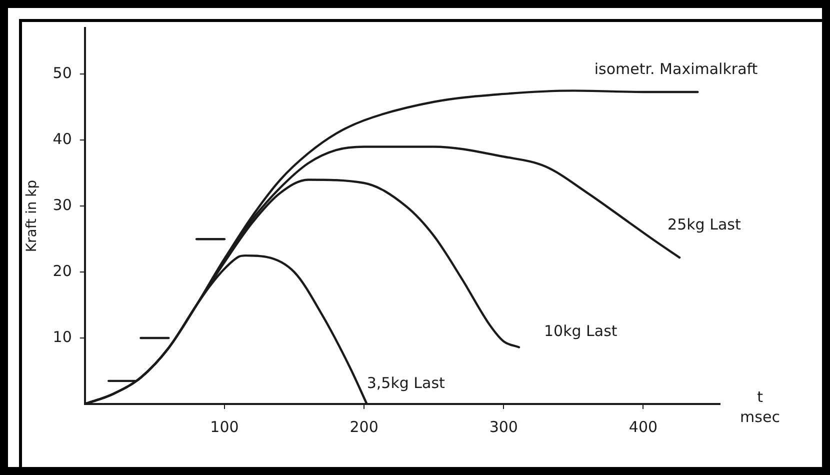 This screenshot has height=475, width=830. I want to click on y-tick-label: 20, so click(62, 271).